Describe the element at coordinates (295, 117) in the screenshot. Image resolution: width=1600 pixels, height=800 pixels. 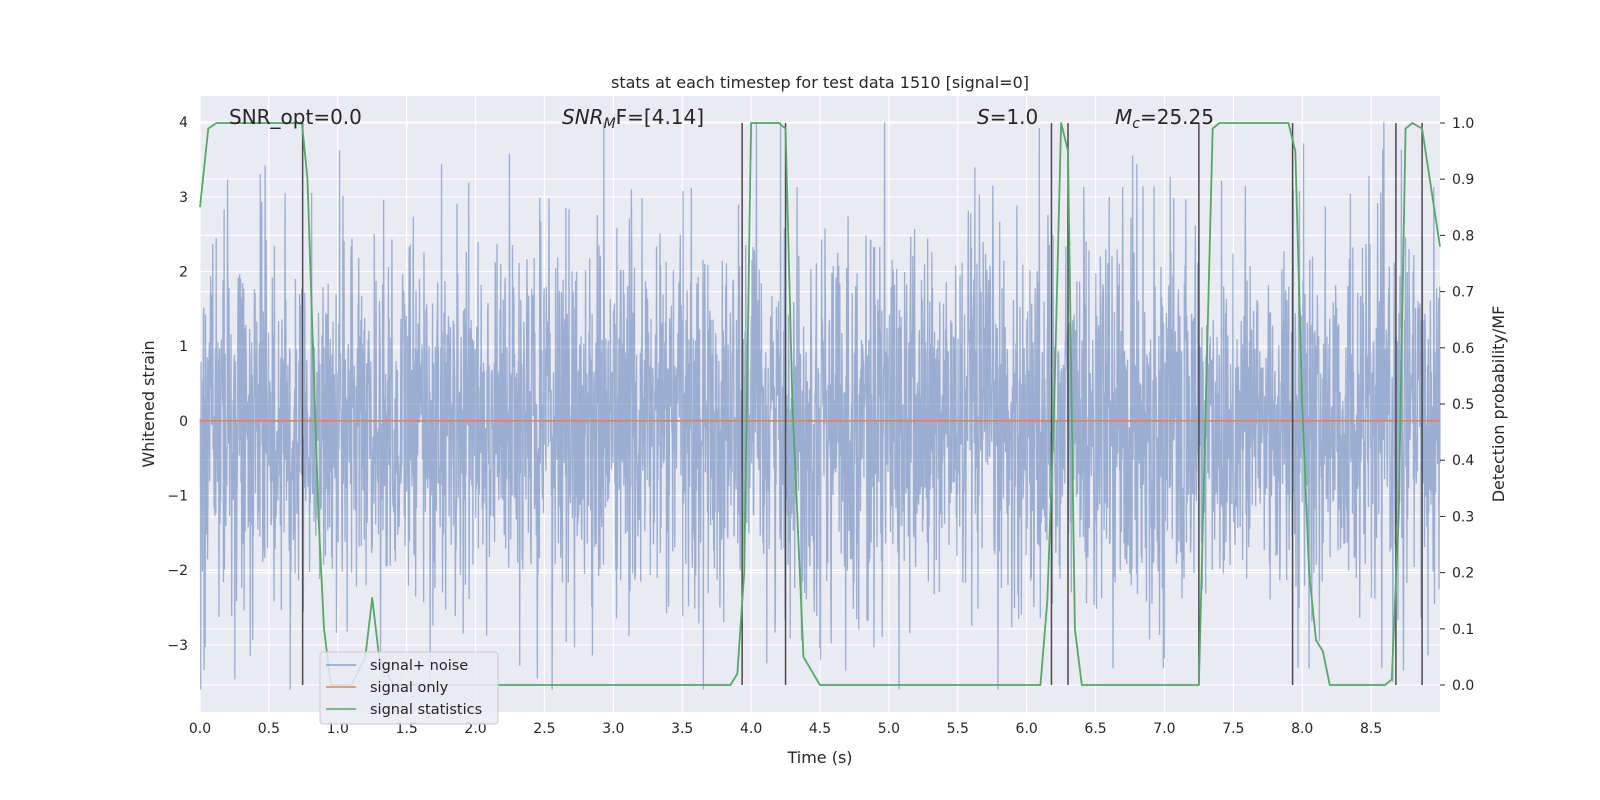
I see `annotation-snr-opt: SNR_opt=0.0` at that location.